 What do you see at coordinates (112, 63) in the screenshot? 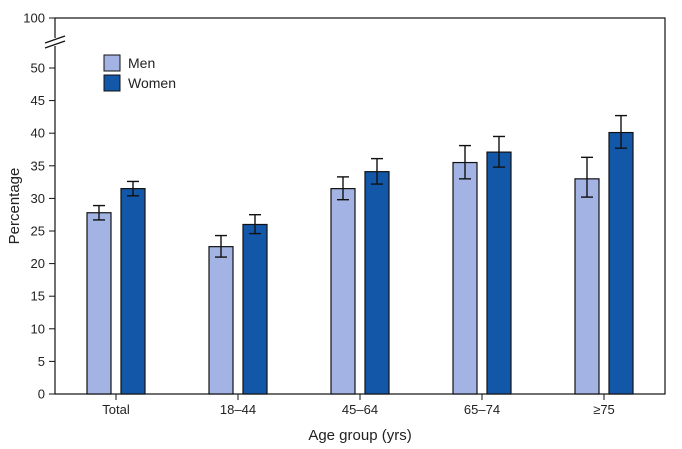
I see `legend-swatch-men` at bounding box center [112, 63].